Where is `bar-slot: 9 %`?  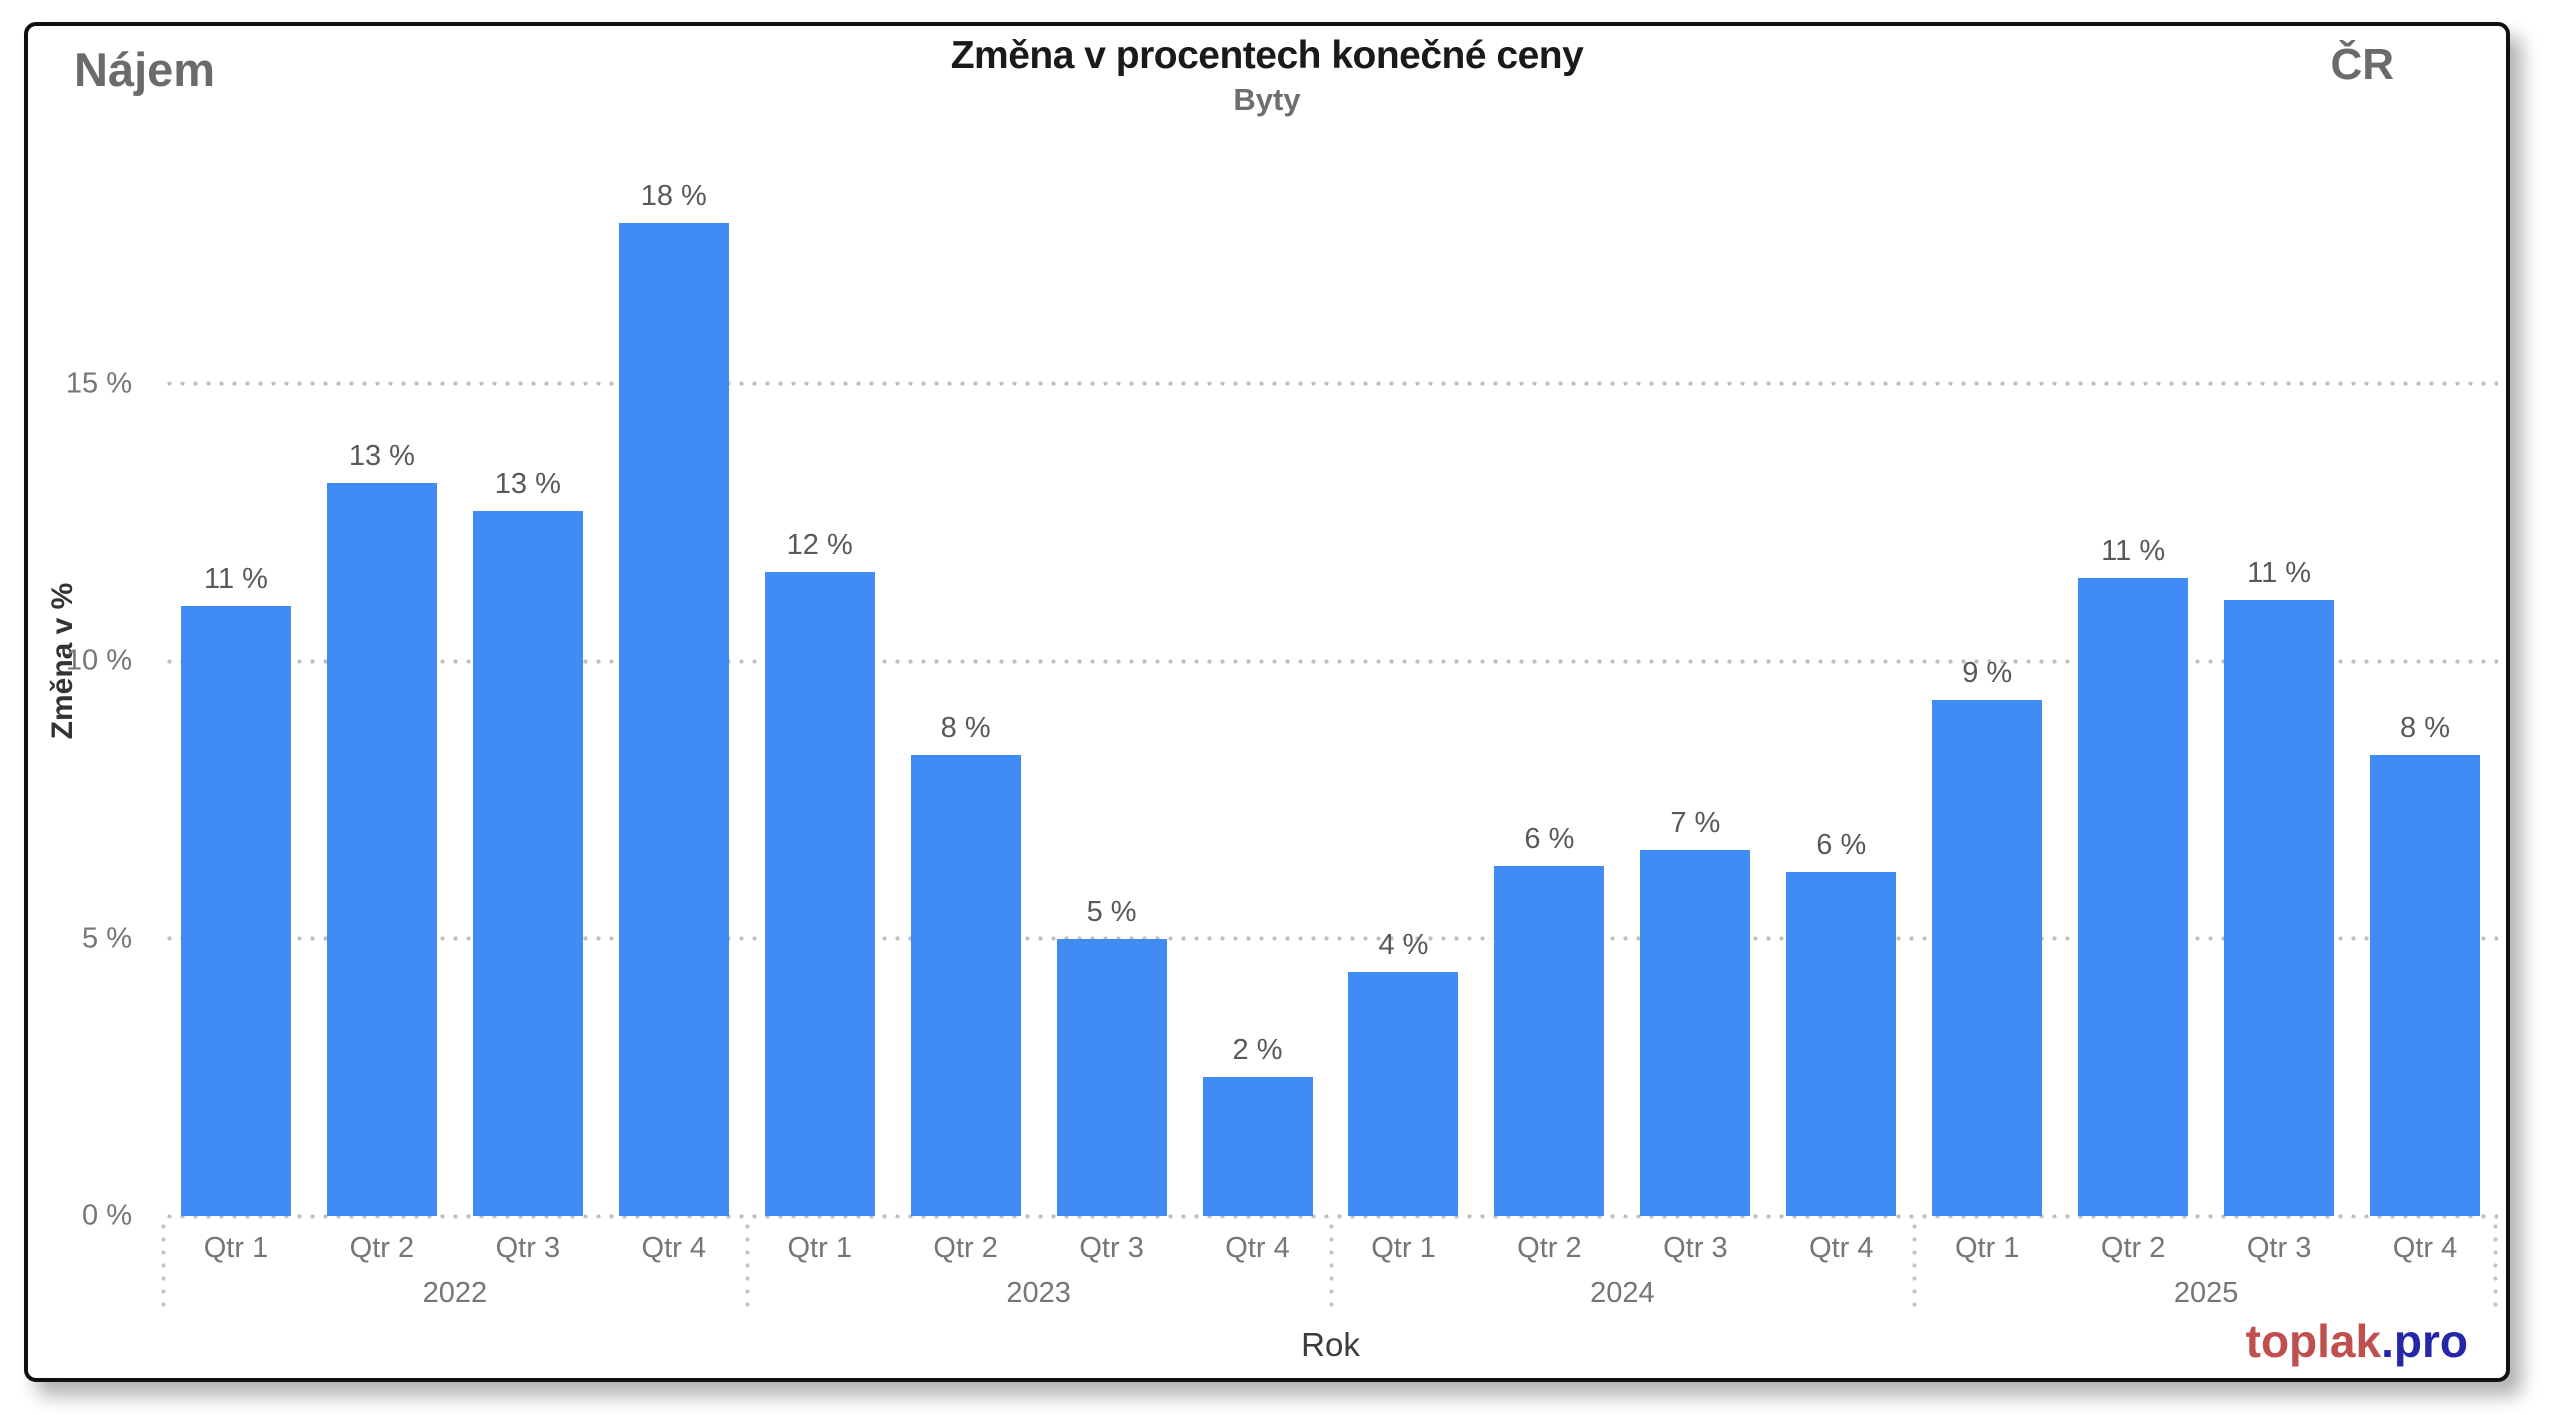 bar-slot: 9 % is located at coordinates (1987, 661).